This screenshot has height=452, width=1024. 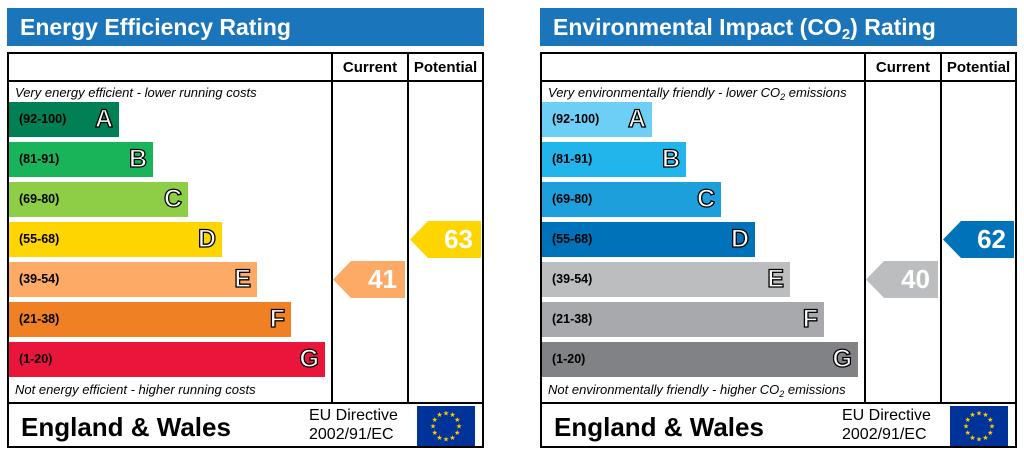 What do you see at coordinates (458, 239) in the screenshot?
I see `potential-rating-value: 63` at bounding box center [458, 239].